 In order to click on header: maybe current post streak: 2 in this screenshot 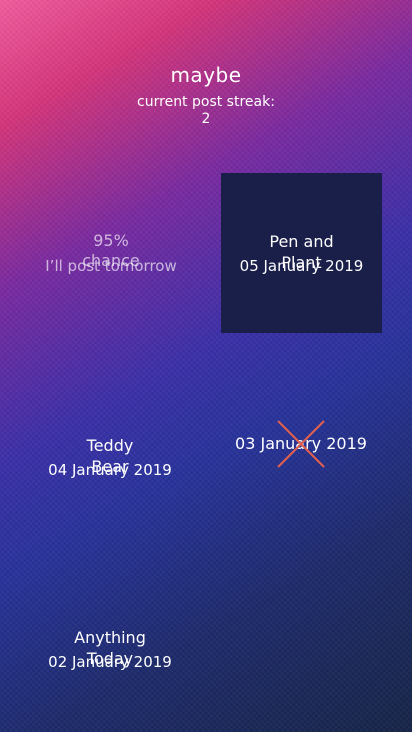, I will do `click(206, 95)`.